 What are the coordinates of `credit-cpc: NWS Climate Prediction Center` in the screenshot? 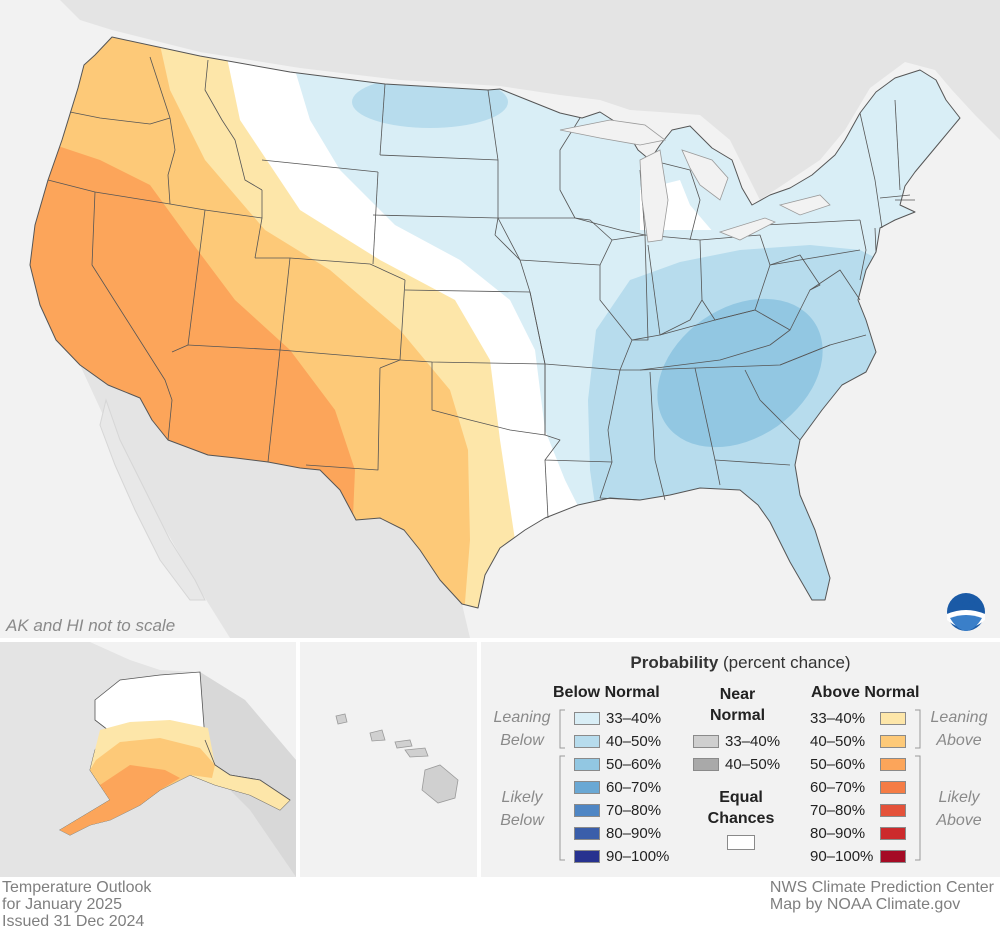 It's located at (881, 887).